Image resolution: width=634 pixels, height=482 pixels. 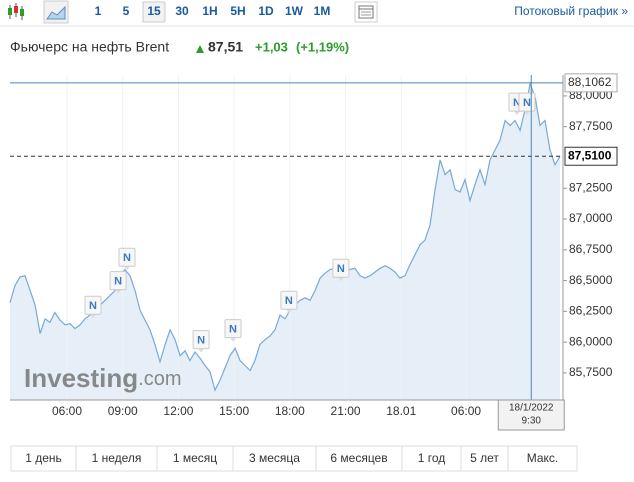 I want to click on y-tick-label: 85,7500, so click(x=591, y=372).